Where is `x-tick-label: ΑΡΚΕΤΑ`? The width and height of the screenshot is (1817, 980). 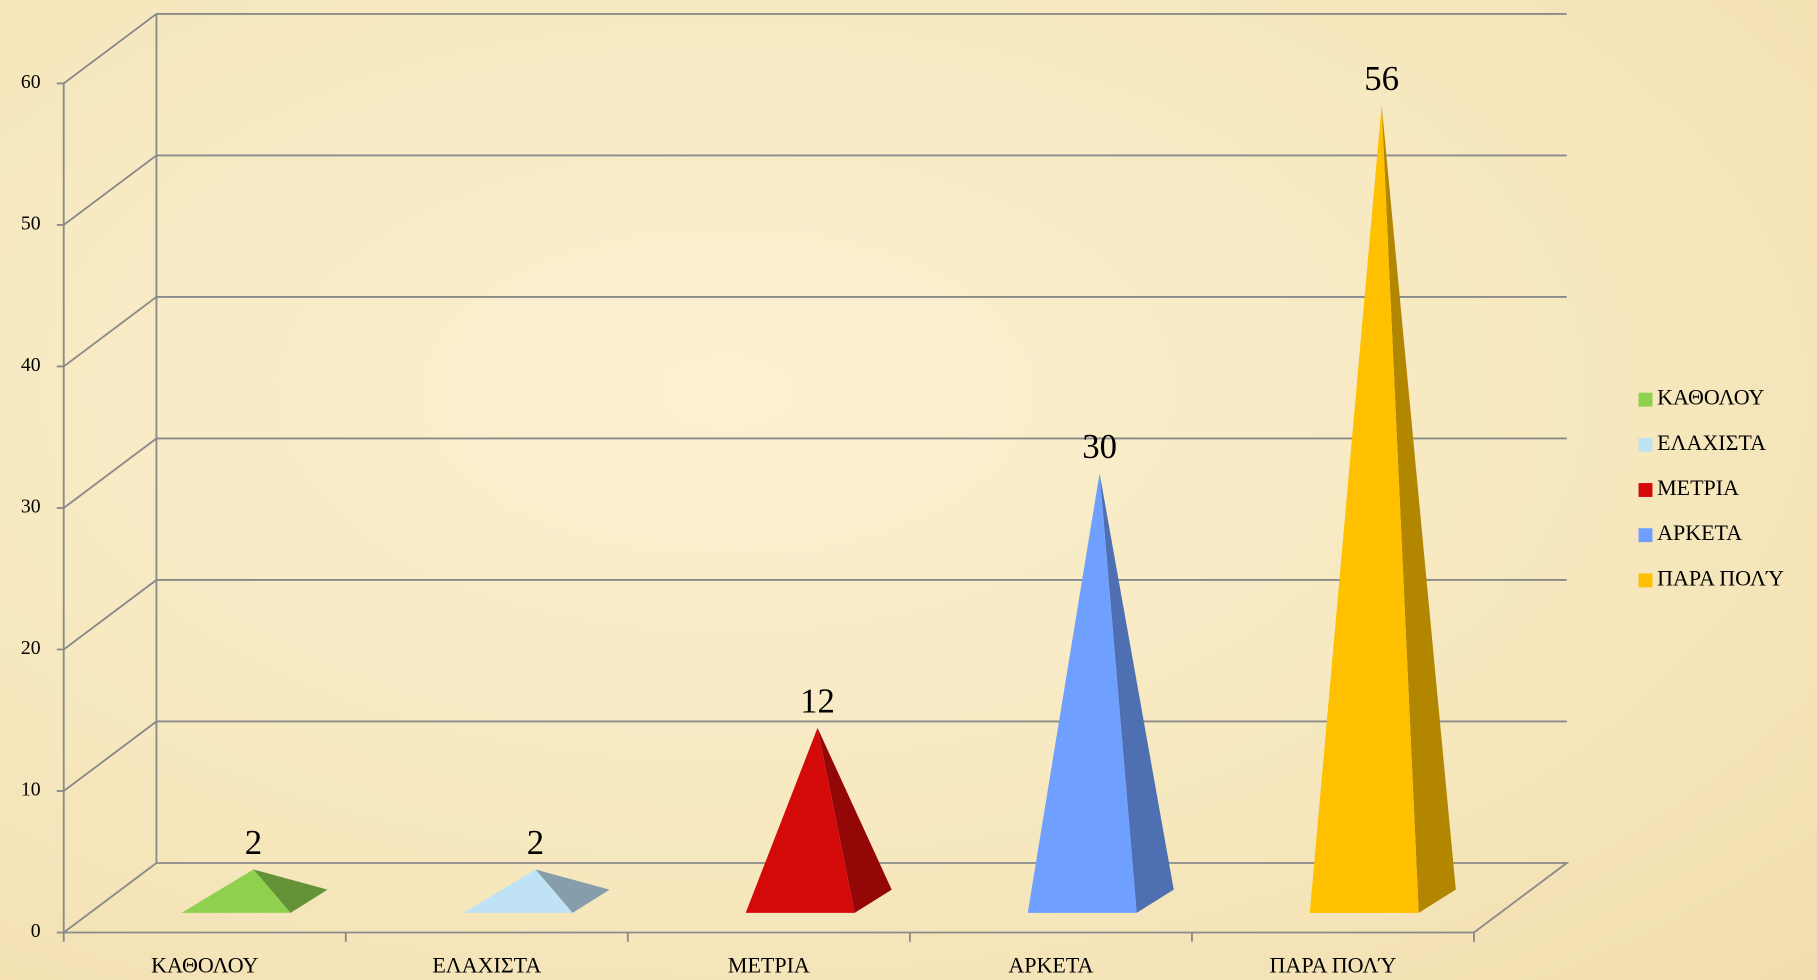 x-tick-label: ΑΡΚΕΤΑ is located at coordinates (1050, 964).